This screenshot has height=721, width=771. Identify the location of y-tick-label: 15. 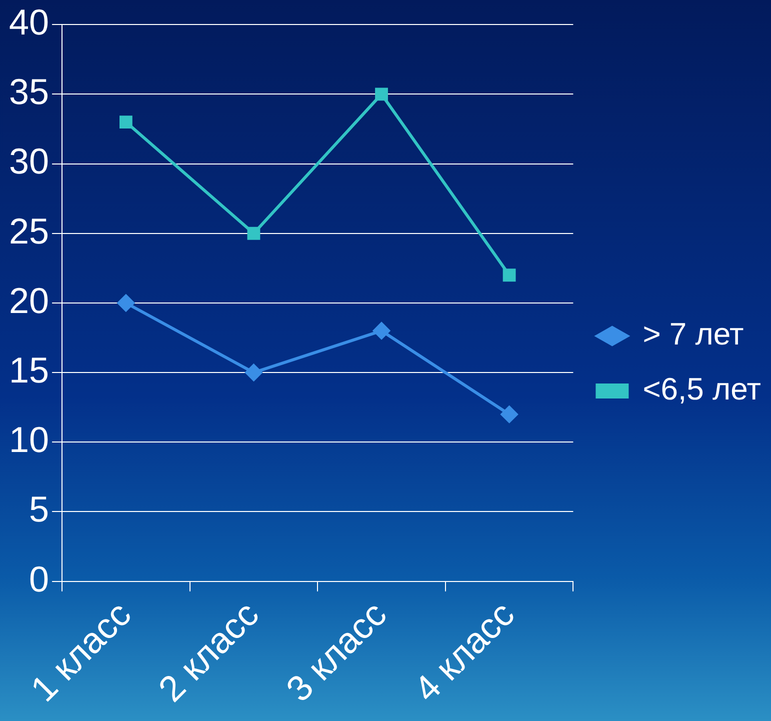
(29, 369).